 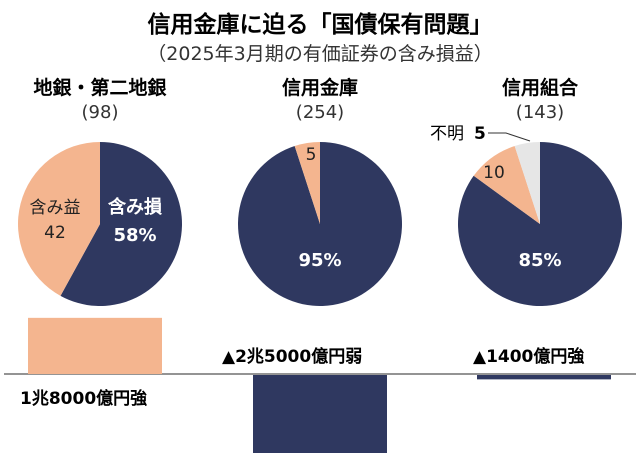 I want to click on slice-label: 含み損, so click(x=135, y=207).